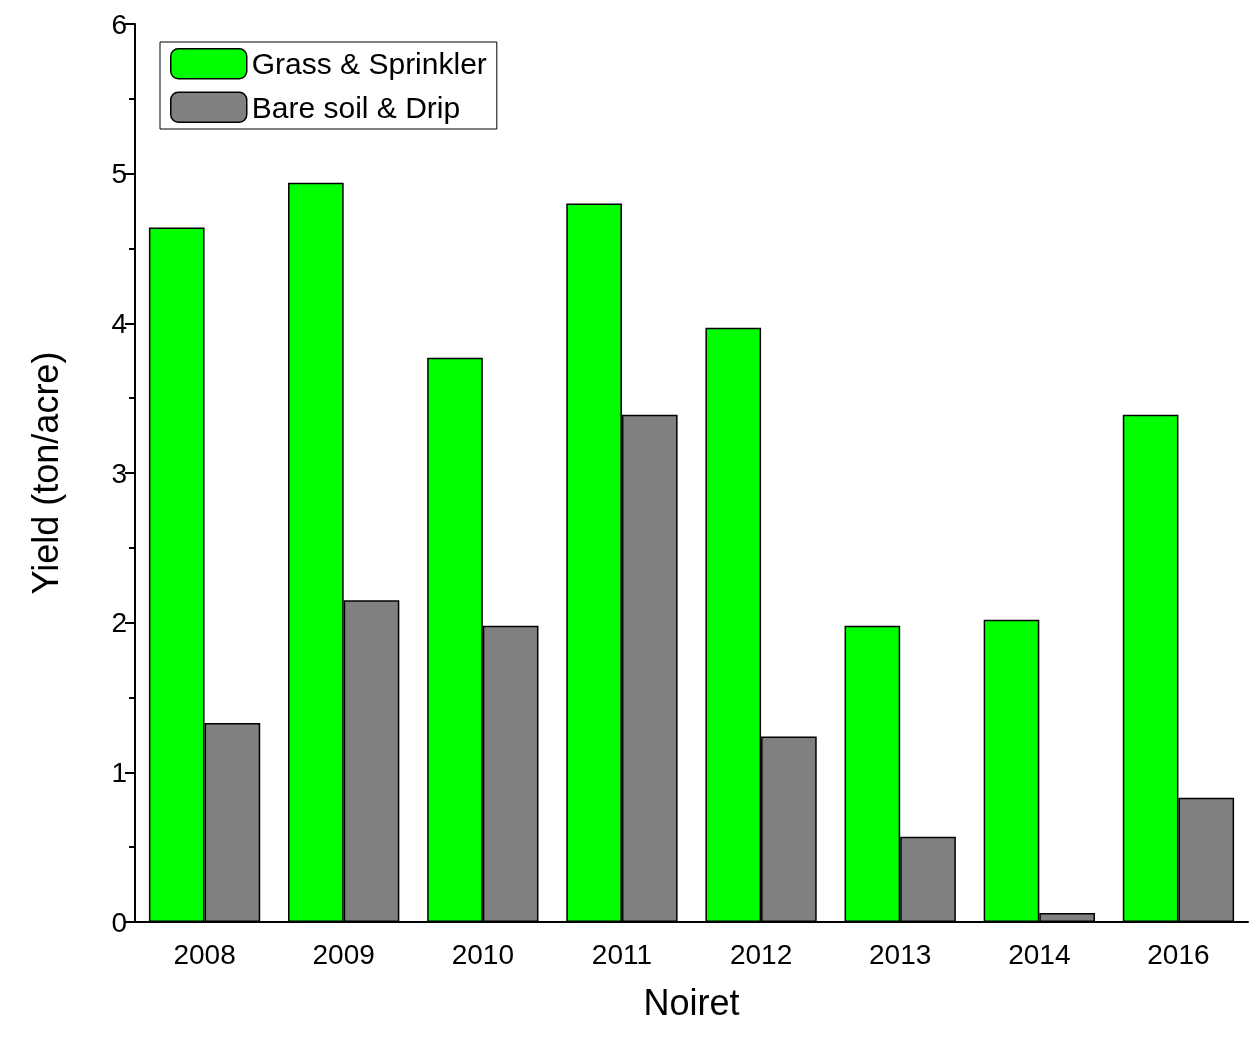  I want to click on y-tick-label: 2, so click(119, 623).